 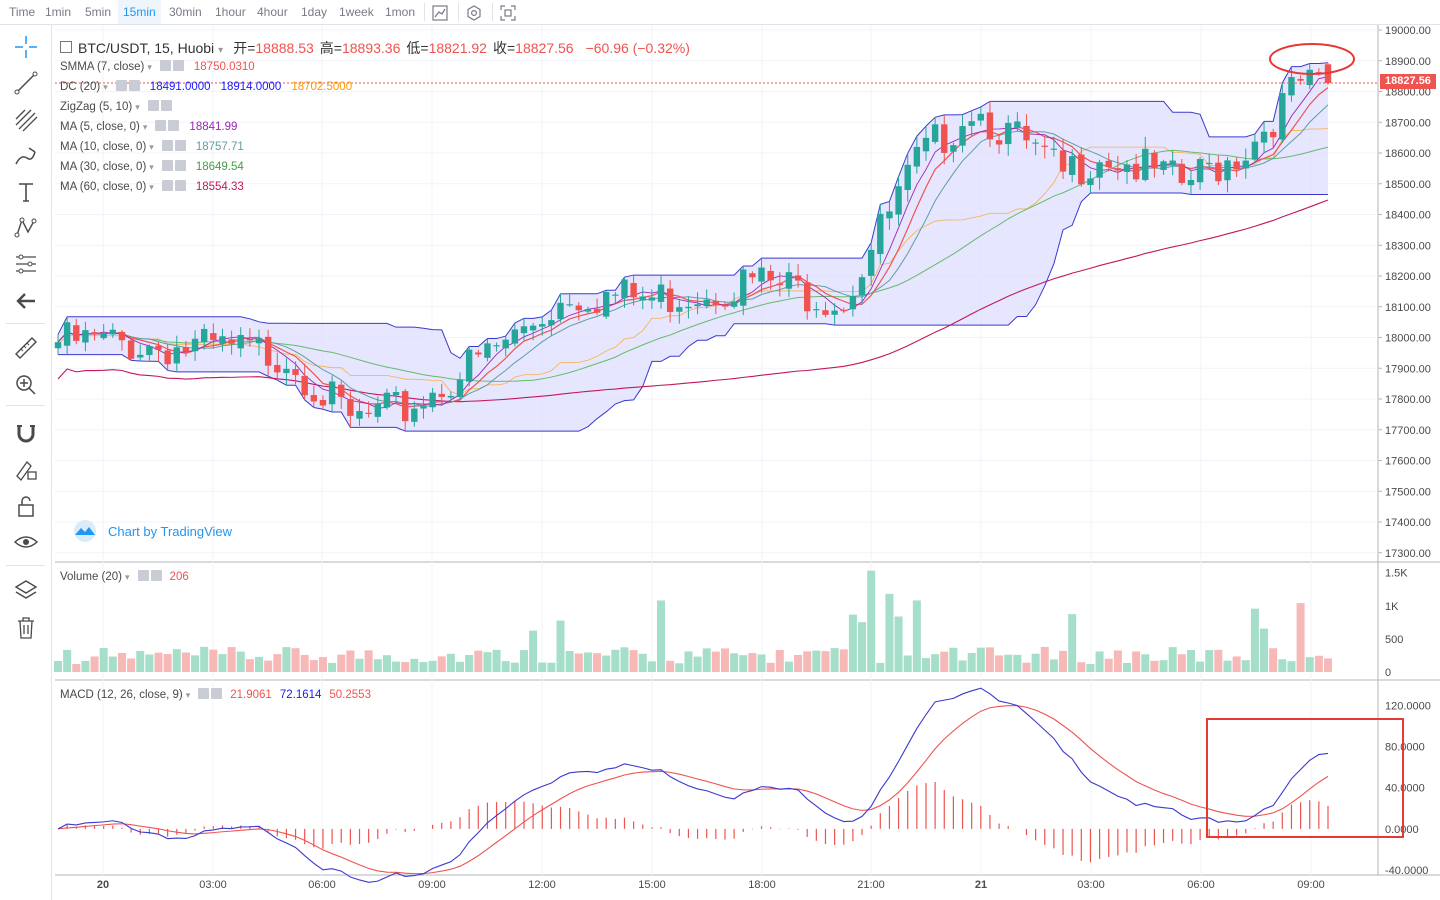 What do you see at coordinates (103, 147) in the screenshot?
I see `indicator-name: MA (10, close, 0)` at bounding box center [103, 147].